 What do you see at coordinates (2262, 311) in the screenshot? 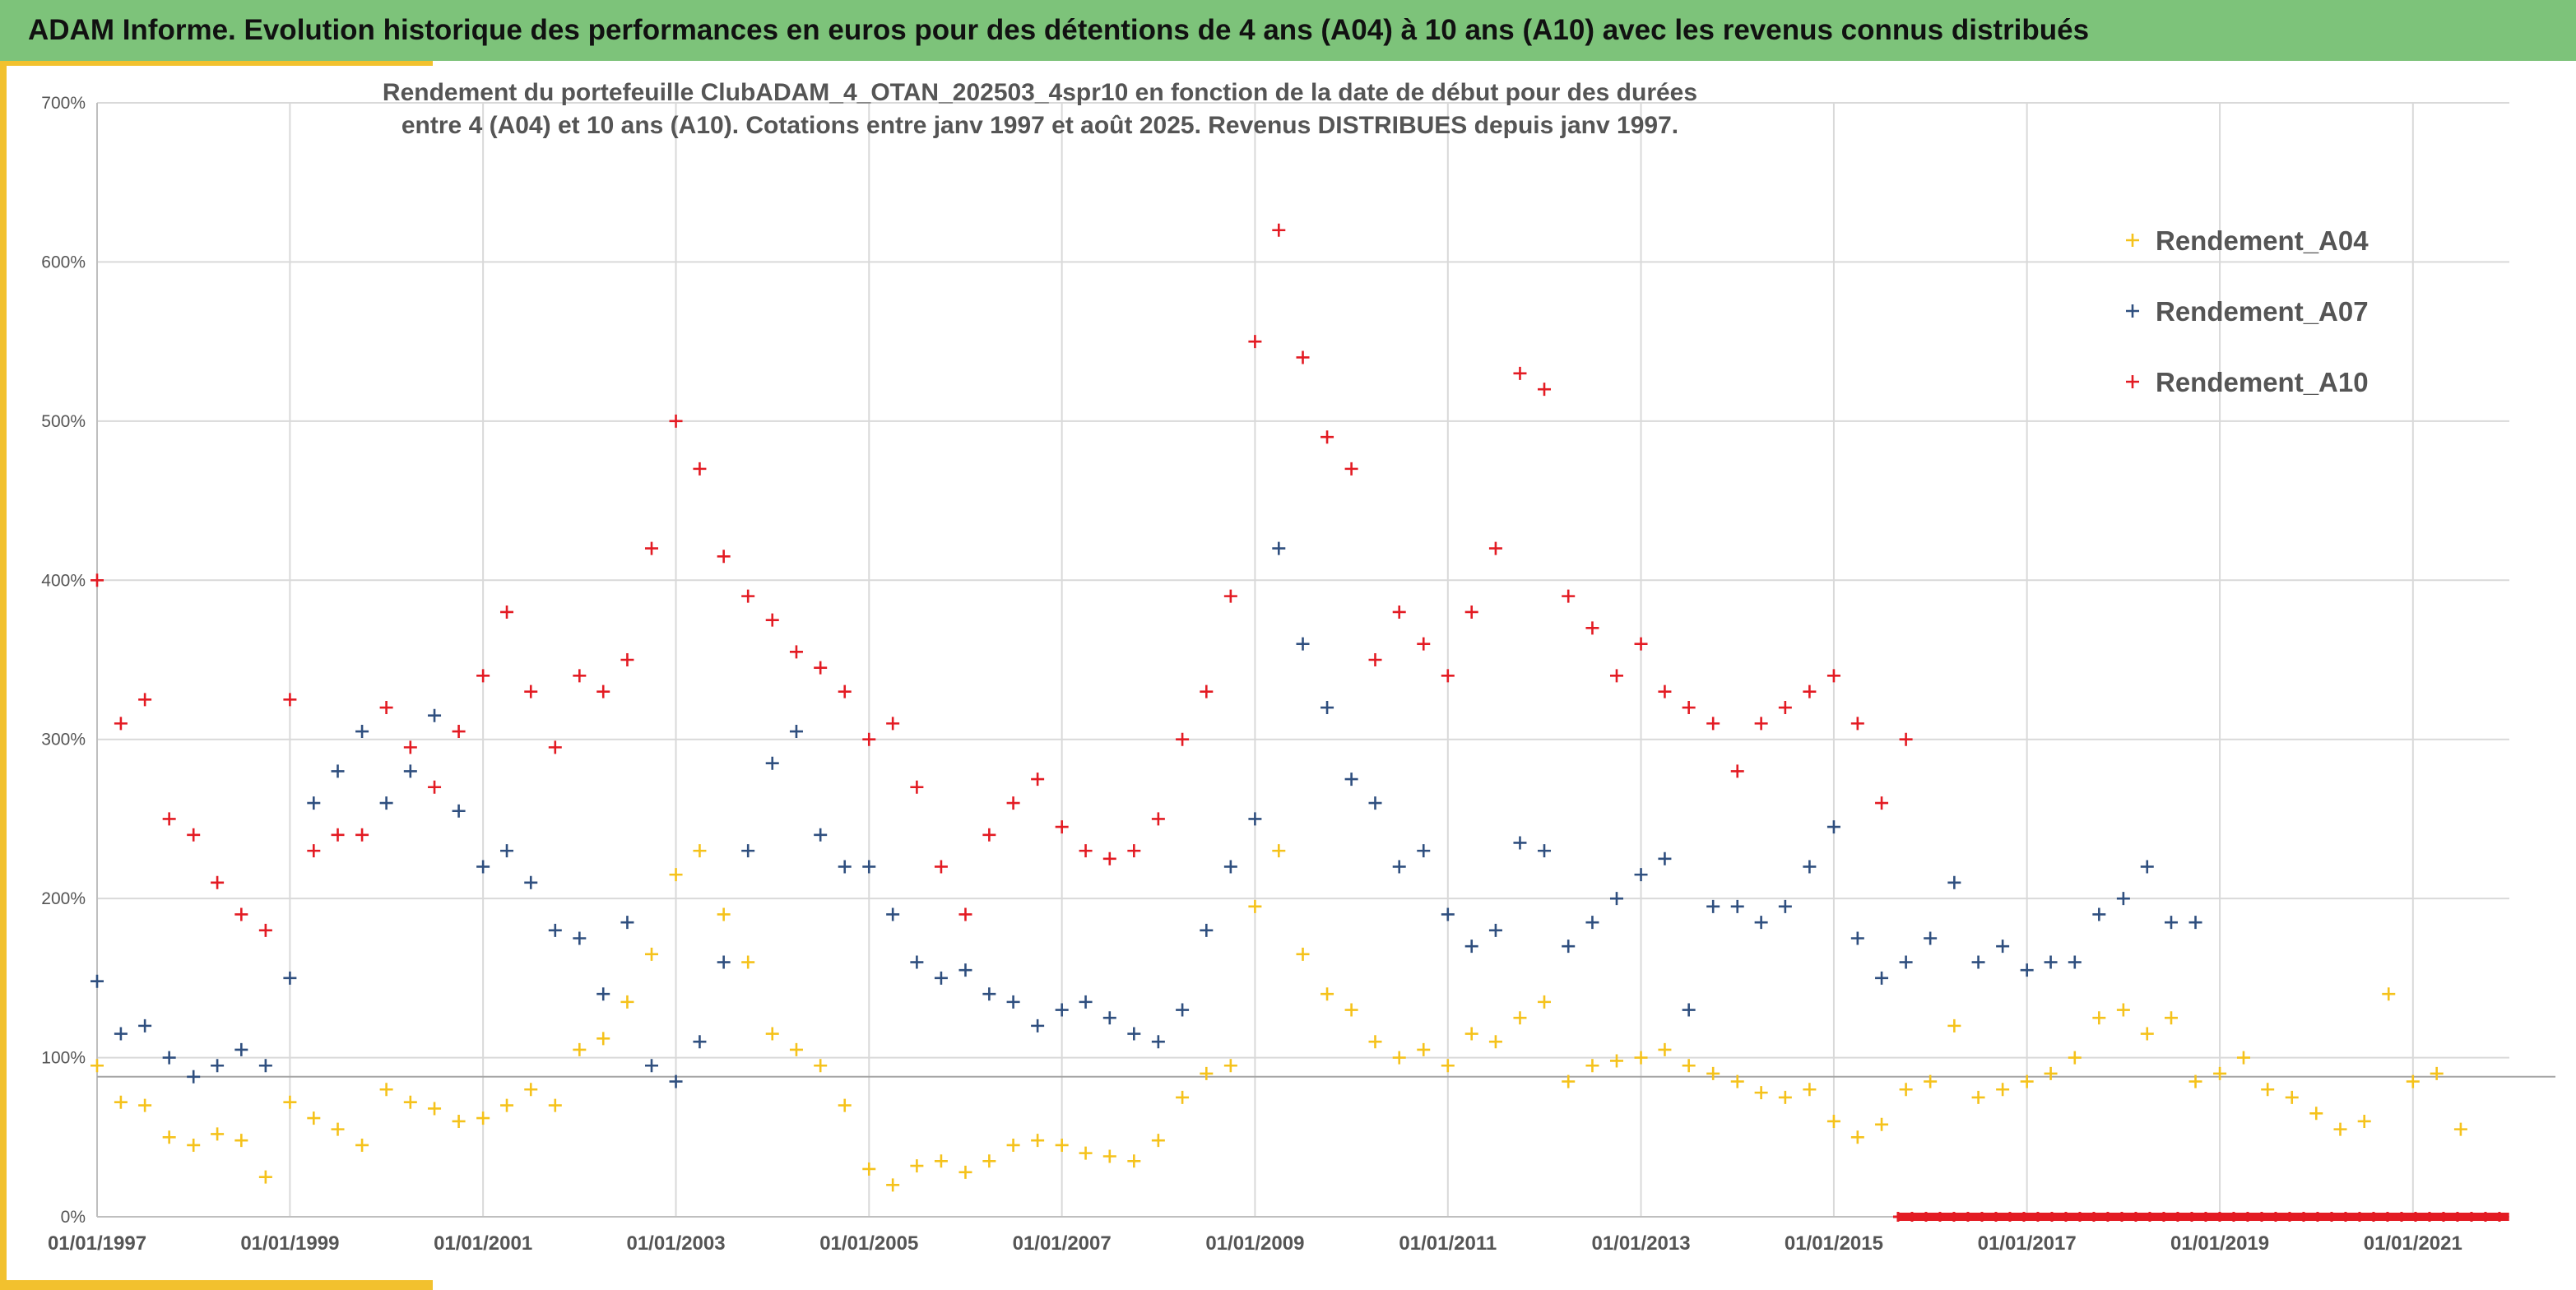
I see `legend-label: Rendement_A07` at bounding box center [2262, 311].